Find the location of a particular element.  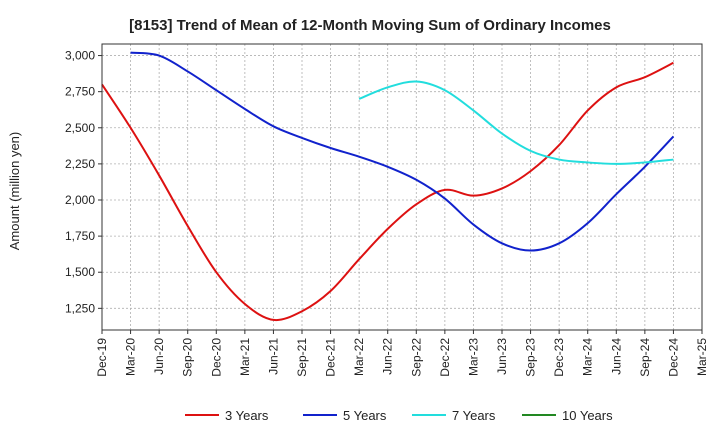

y-tick-label: 2,250 is located at coordinates (80, 164).